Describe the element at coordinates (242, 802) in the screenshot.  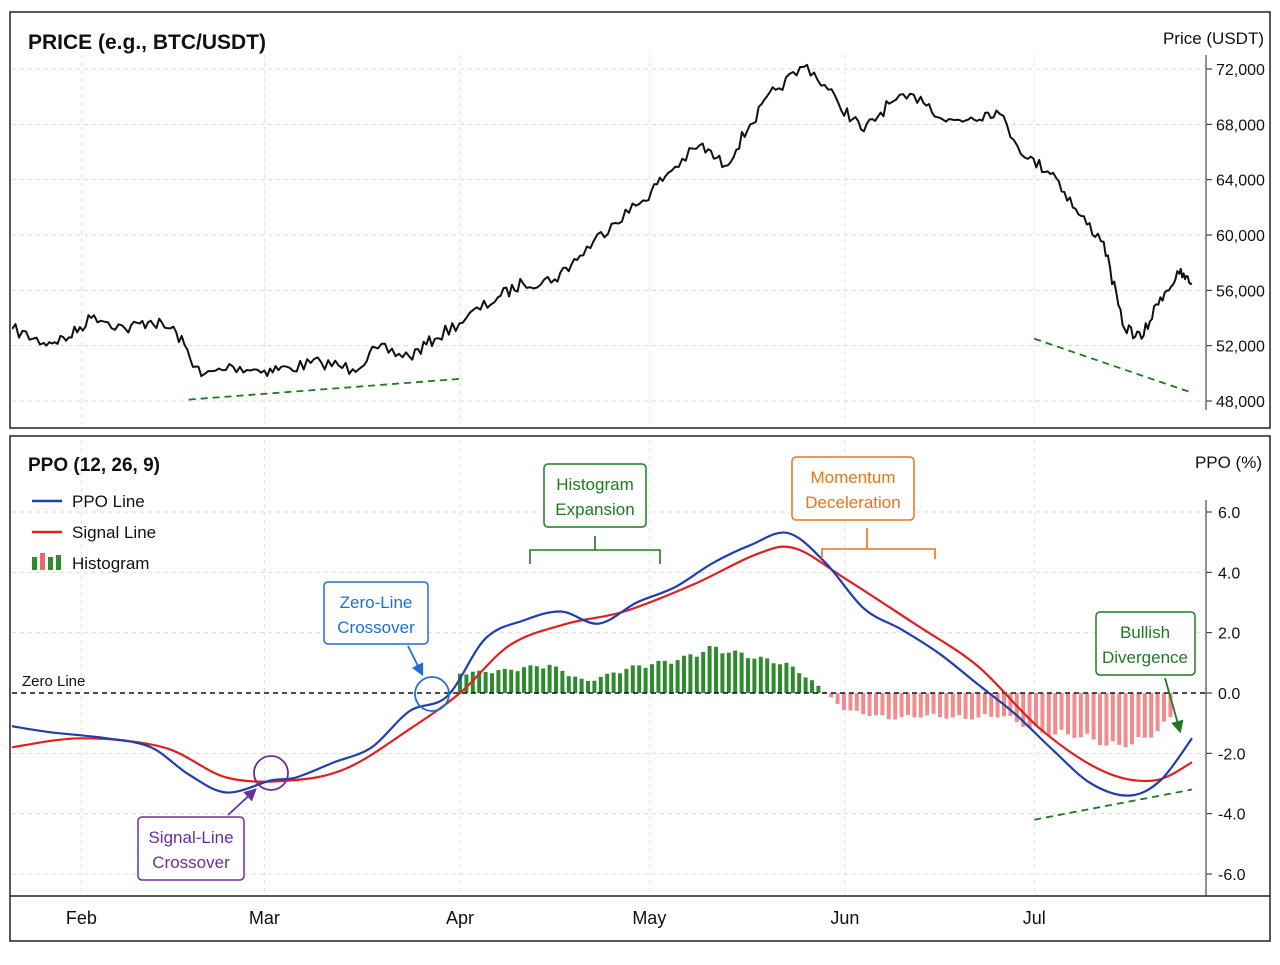
I see `annotation-arrow` at that location.